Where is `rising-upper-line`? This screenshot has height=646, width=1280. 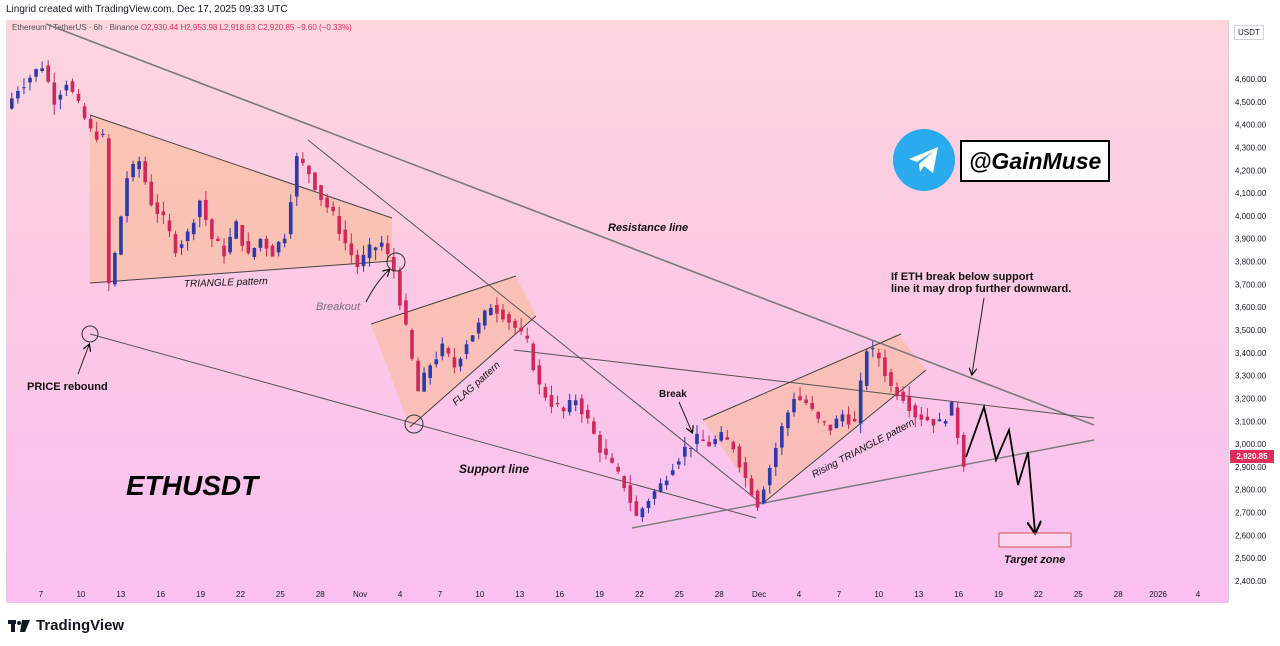
rising-upper-line is located at coordinates (802, 377).